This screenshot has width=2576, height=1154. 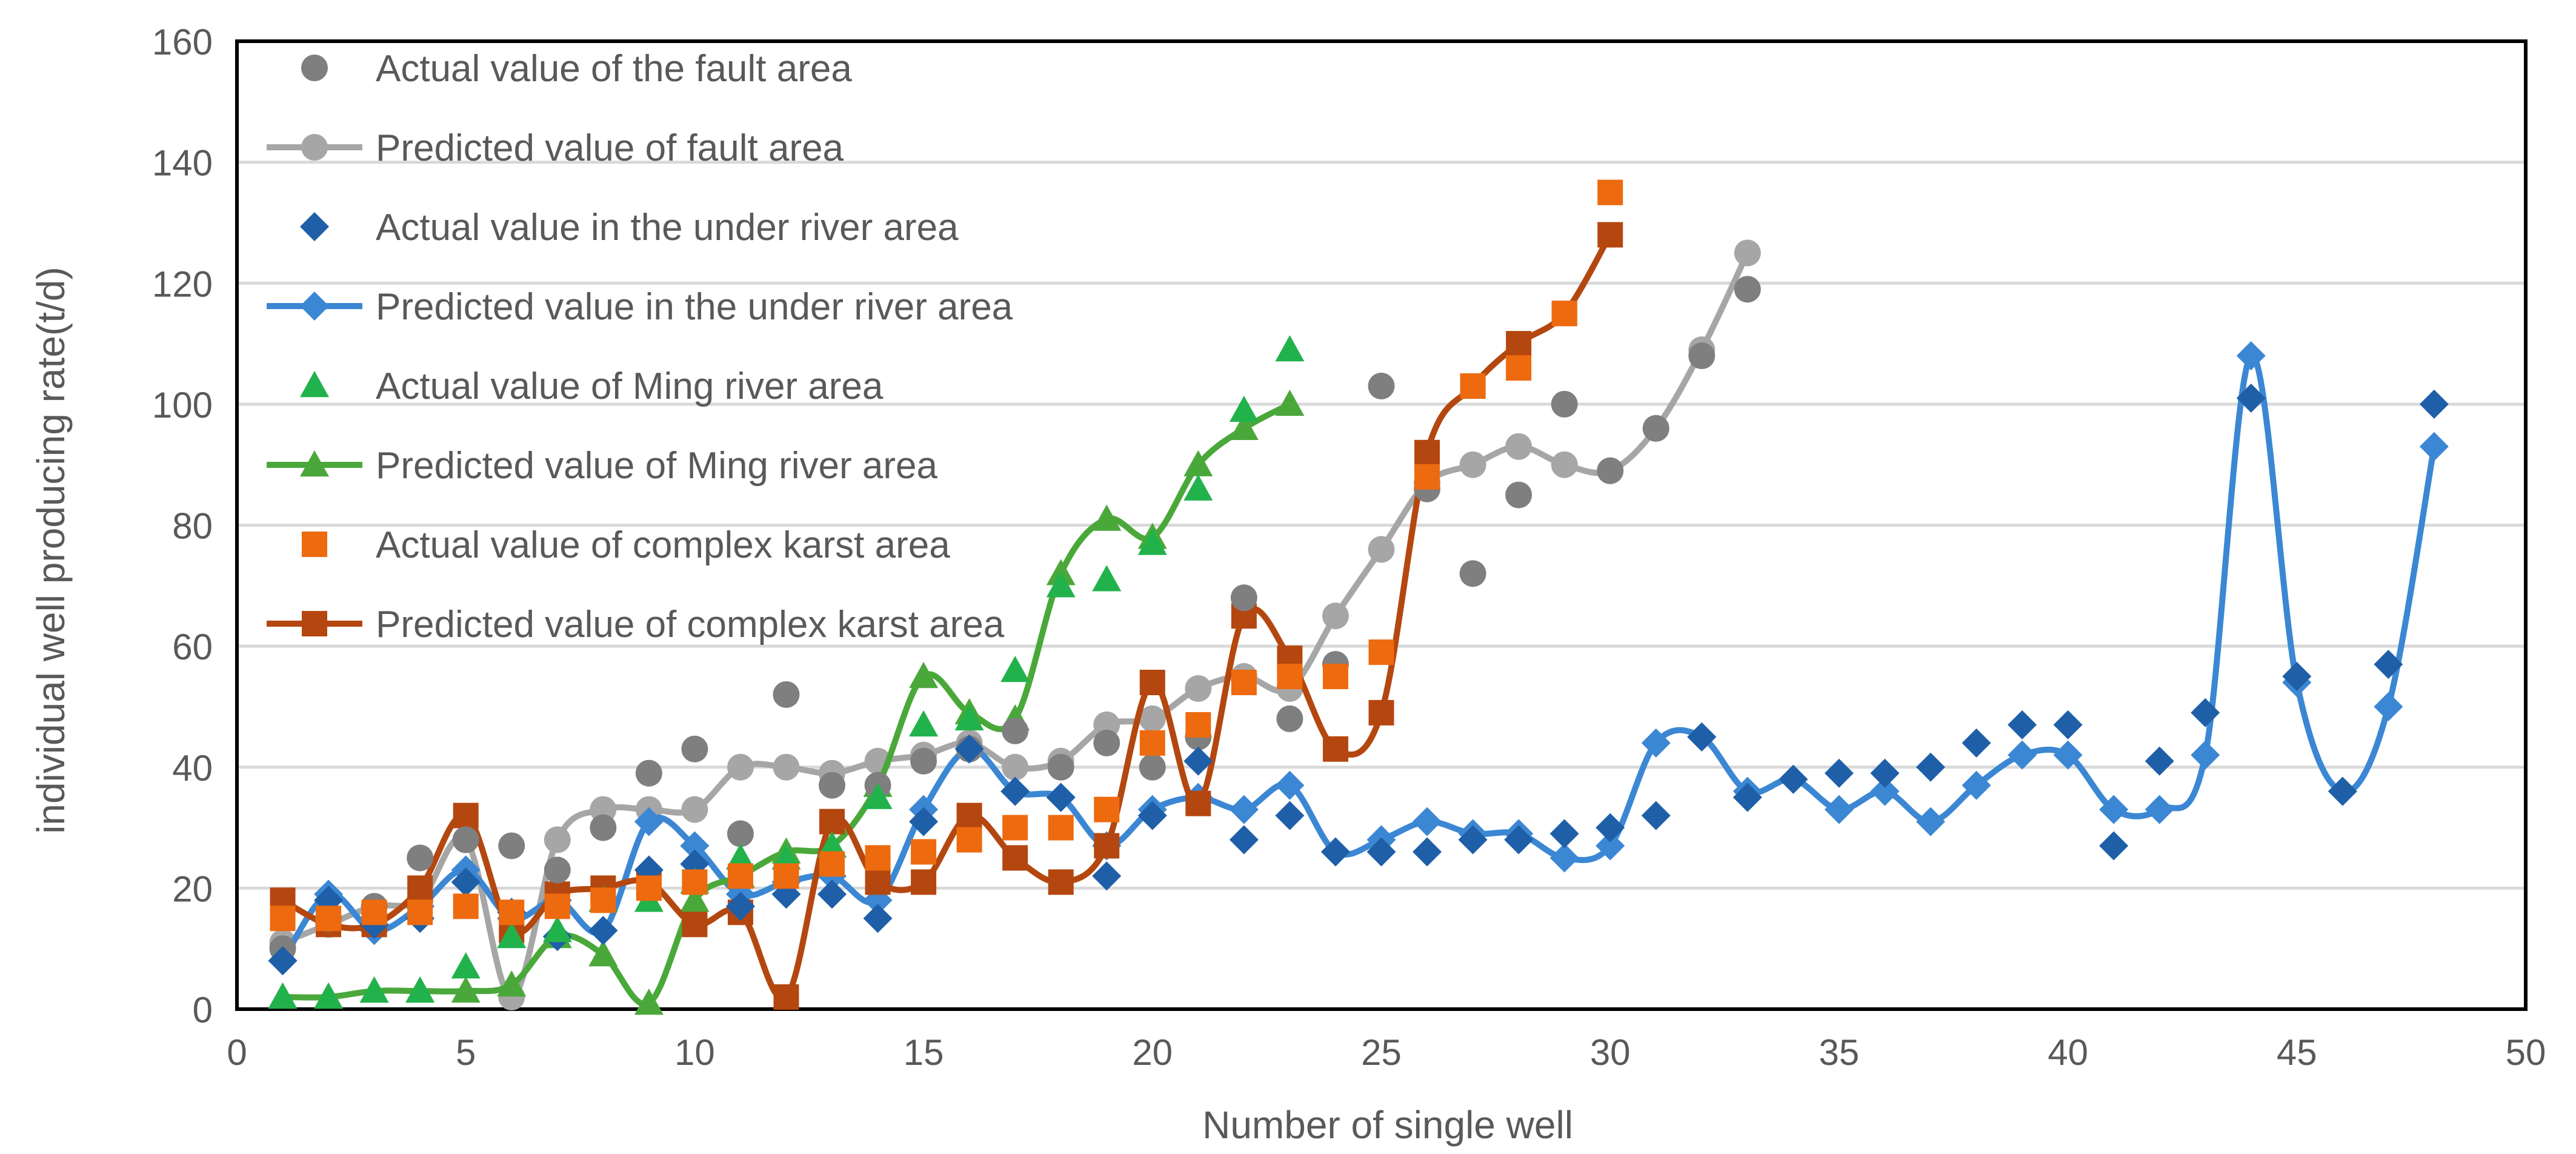 I want to click on legend-label: Predicted value of Ming river area, so click(x=657, y=466).